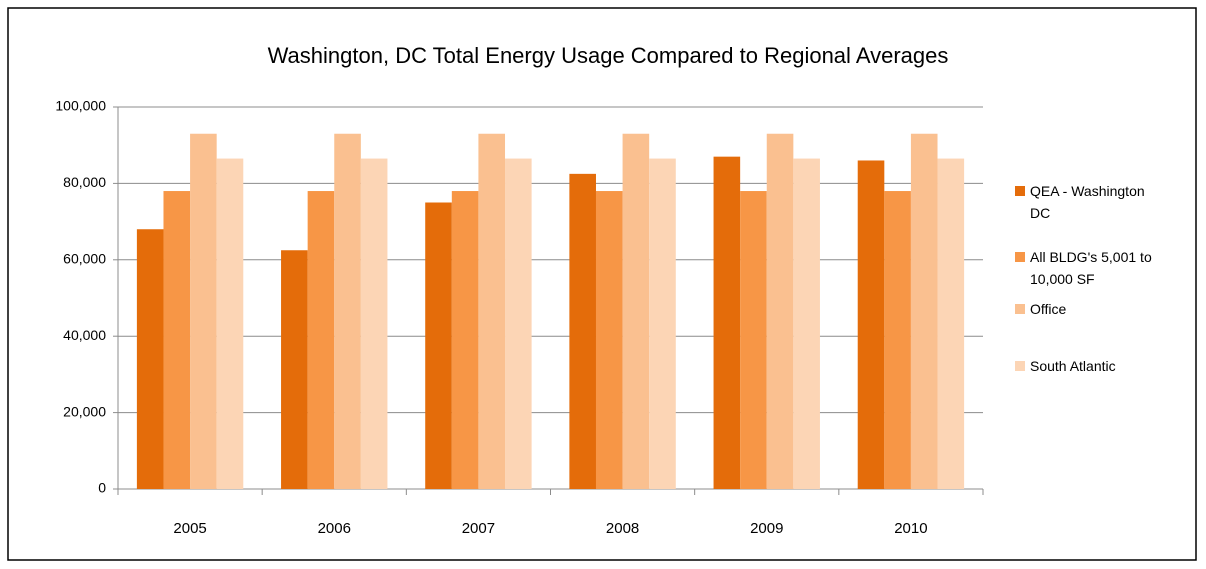 The height and width of the screenshot is (569, 1206). What do you see at coordinates (334, 528) in the screenshot?
I see `x-tick-label: 2006` at bounding box center [334, 528].